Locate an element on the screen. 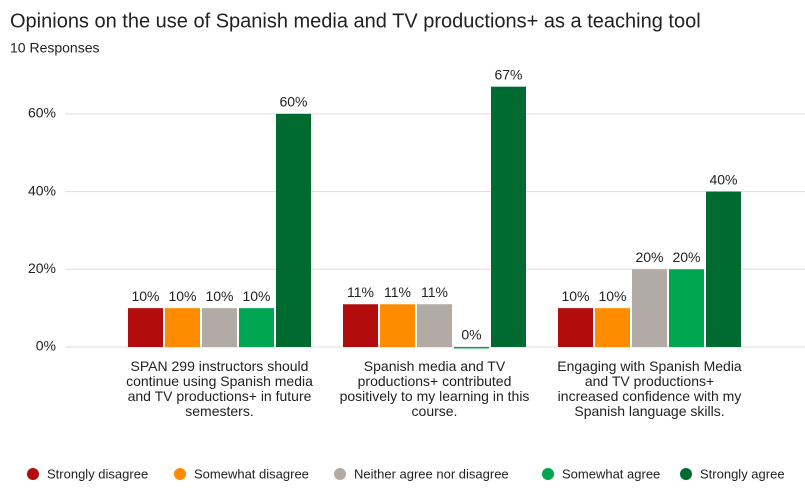 This screenshot has width=805, height=501. data-label: 0% is located at coordinates (471, 335).